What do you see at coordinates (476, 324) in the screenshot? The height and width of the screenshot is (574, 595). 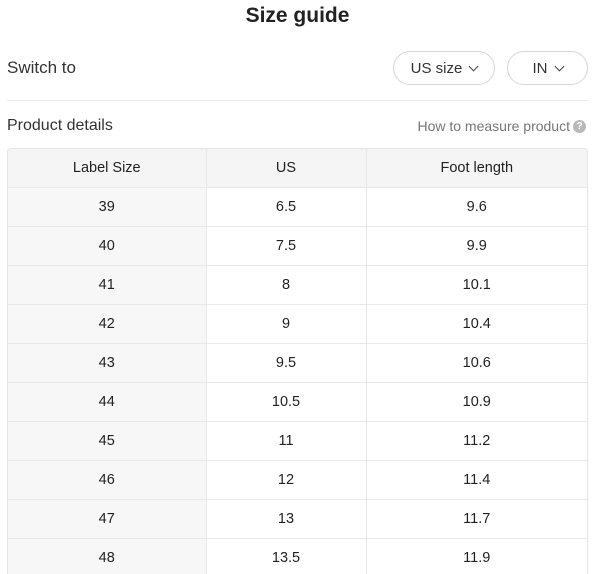 I see `foot-length-cell: 10.4` at bounding box center [476, 324].